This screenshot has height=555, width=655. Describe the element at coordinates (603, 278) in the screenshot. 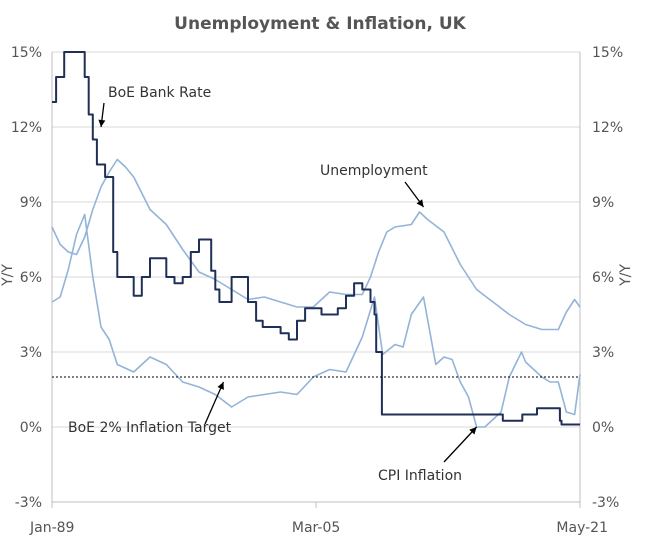

I see `y-tick-label-right: 6%` at that location.